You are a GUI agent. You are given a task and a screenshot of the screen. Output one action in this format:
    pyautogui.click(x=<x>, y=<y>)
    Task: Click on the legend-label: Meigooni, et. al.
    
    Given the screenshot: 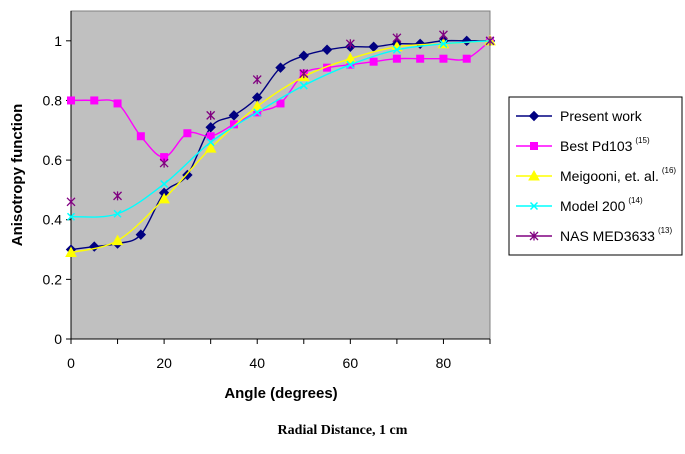 What is the action you would take?
    pyautogui.click(x=609, y=176)
    